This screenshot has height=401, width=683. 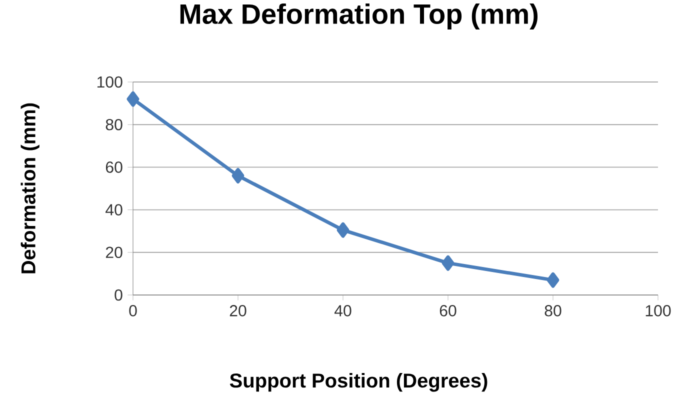 I want to click on y-tick-label: 40, so click(x=114, y=210).